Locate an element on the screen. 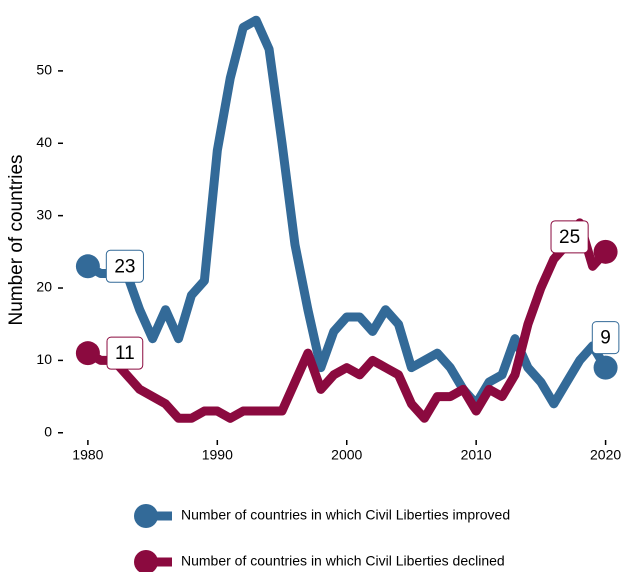  x-tick-label: 1990 is located at coordinates (217, 455).